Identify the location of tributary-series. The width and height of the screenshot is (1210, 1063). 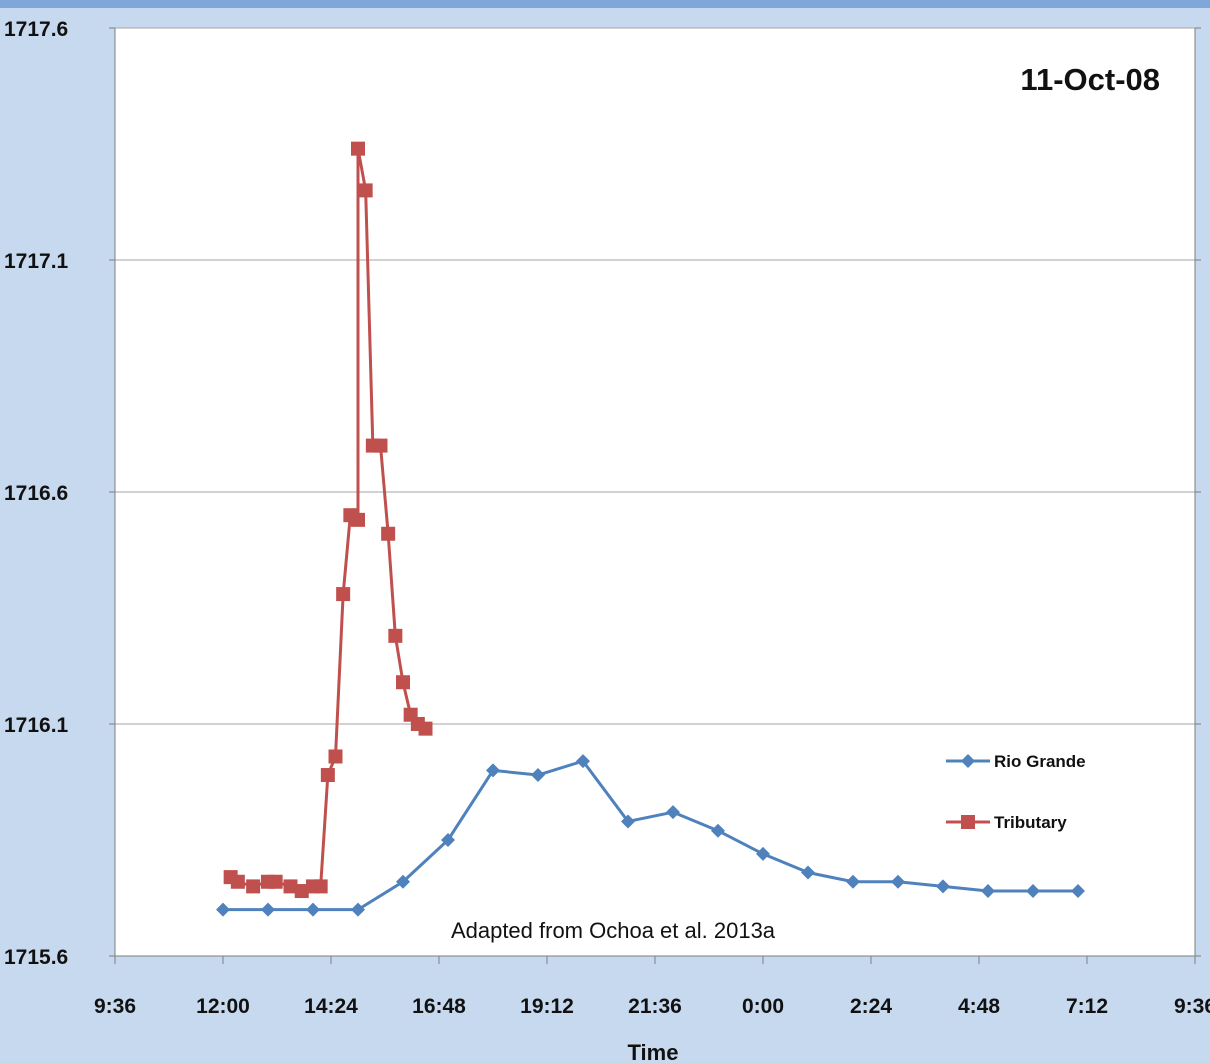
(328, 520).